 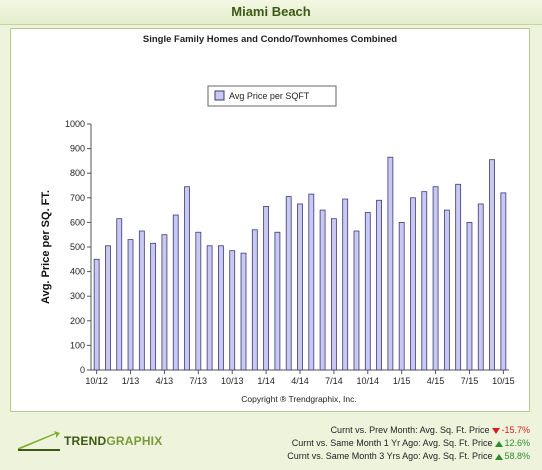 What do you see at coordinates (334, 381) in the screenshot?
I see `x-tick-label: 7/14` at bounding box center [334, 381].